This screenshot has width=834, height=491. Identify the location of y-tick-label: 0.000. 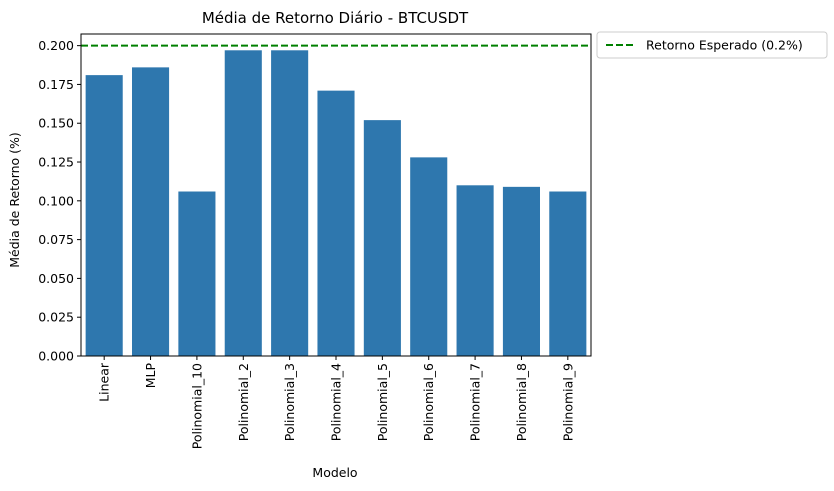
(56, 356).